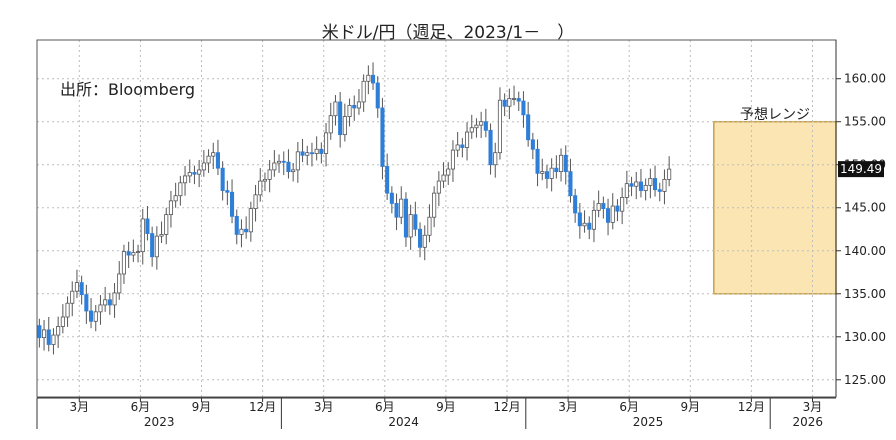 The height and width of the screenshot is (440, 896). Describe the element at coordinates (865, 294) in the screenshot. I see `y-tick-label: 135.00` at that location.